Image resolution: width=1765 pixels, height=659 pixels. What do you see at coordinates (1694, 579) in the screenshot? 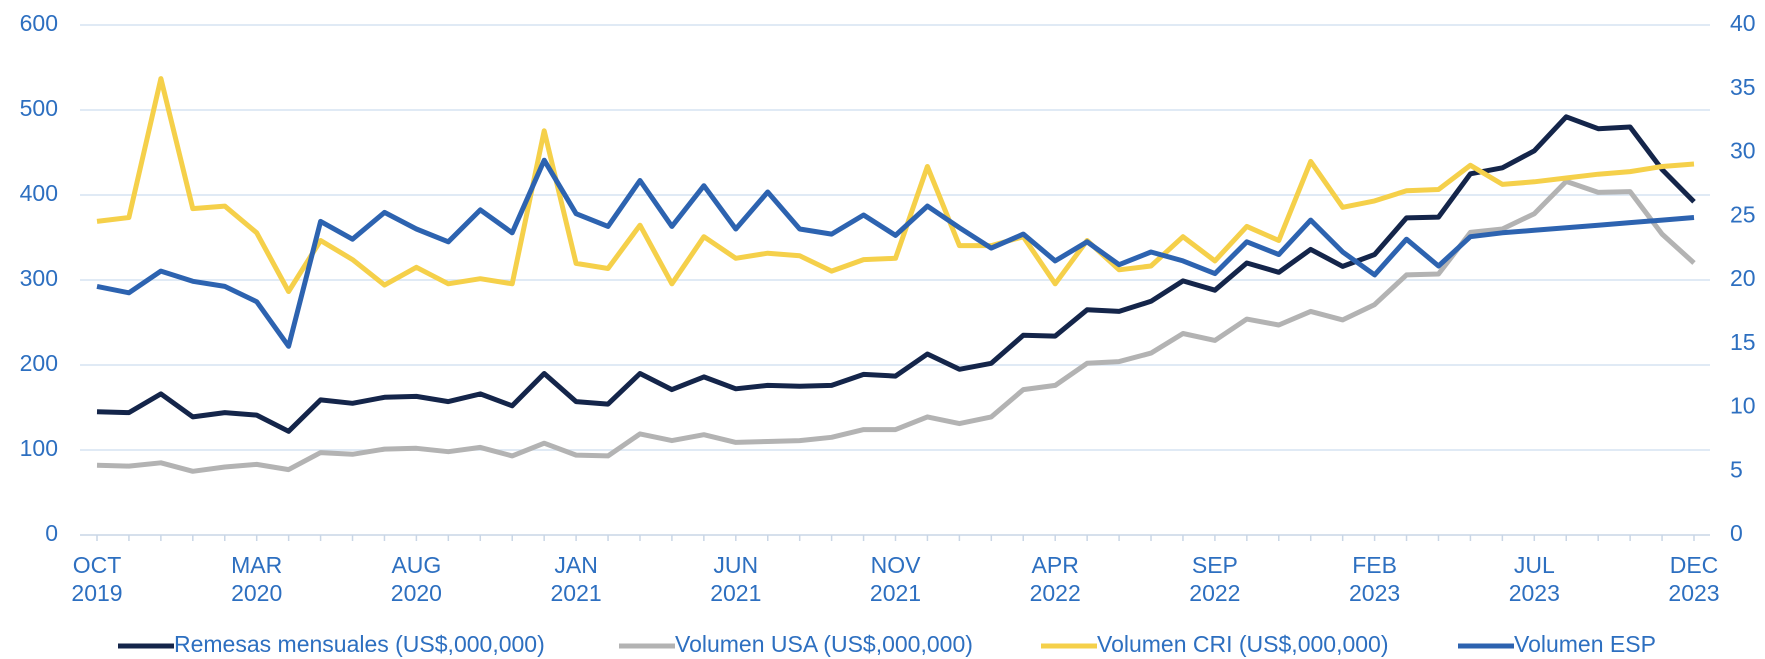
I see `x-tick-label: DEC 2023` at bounding box center [1694, 579].